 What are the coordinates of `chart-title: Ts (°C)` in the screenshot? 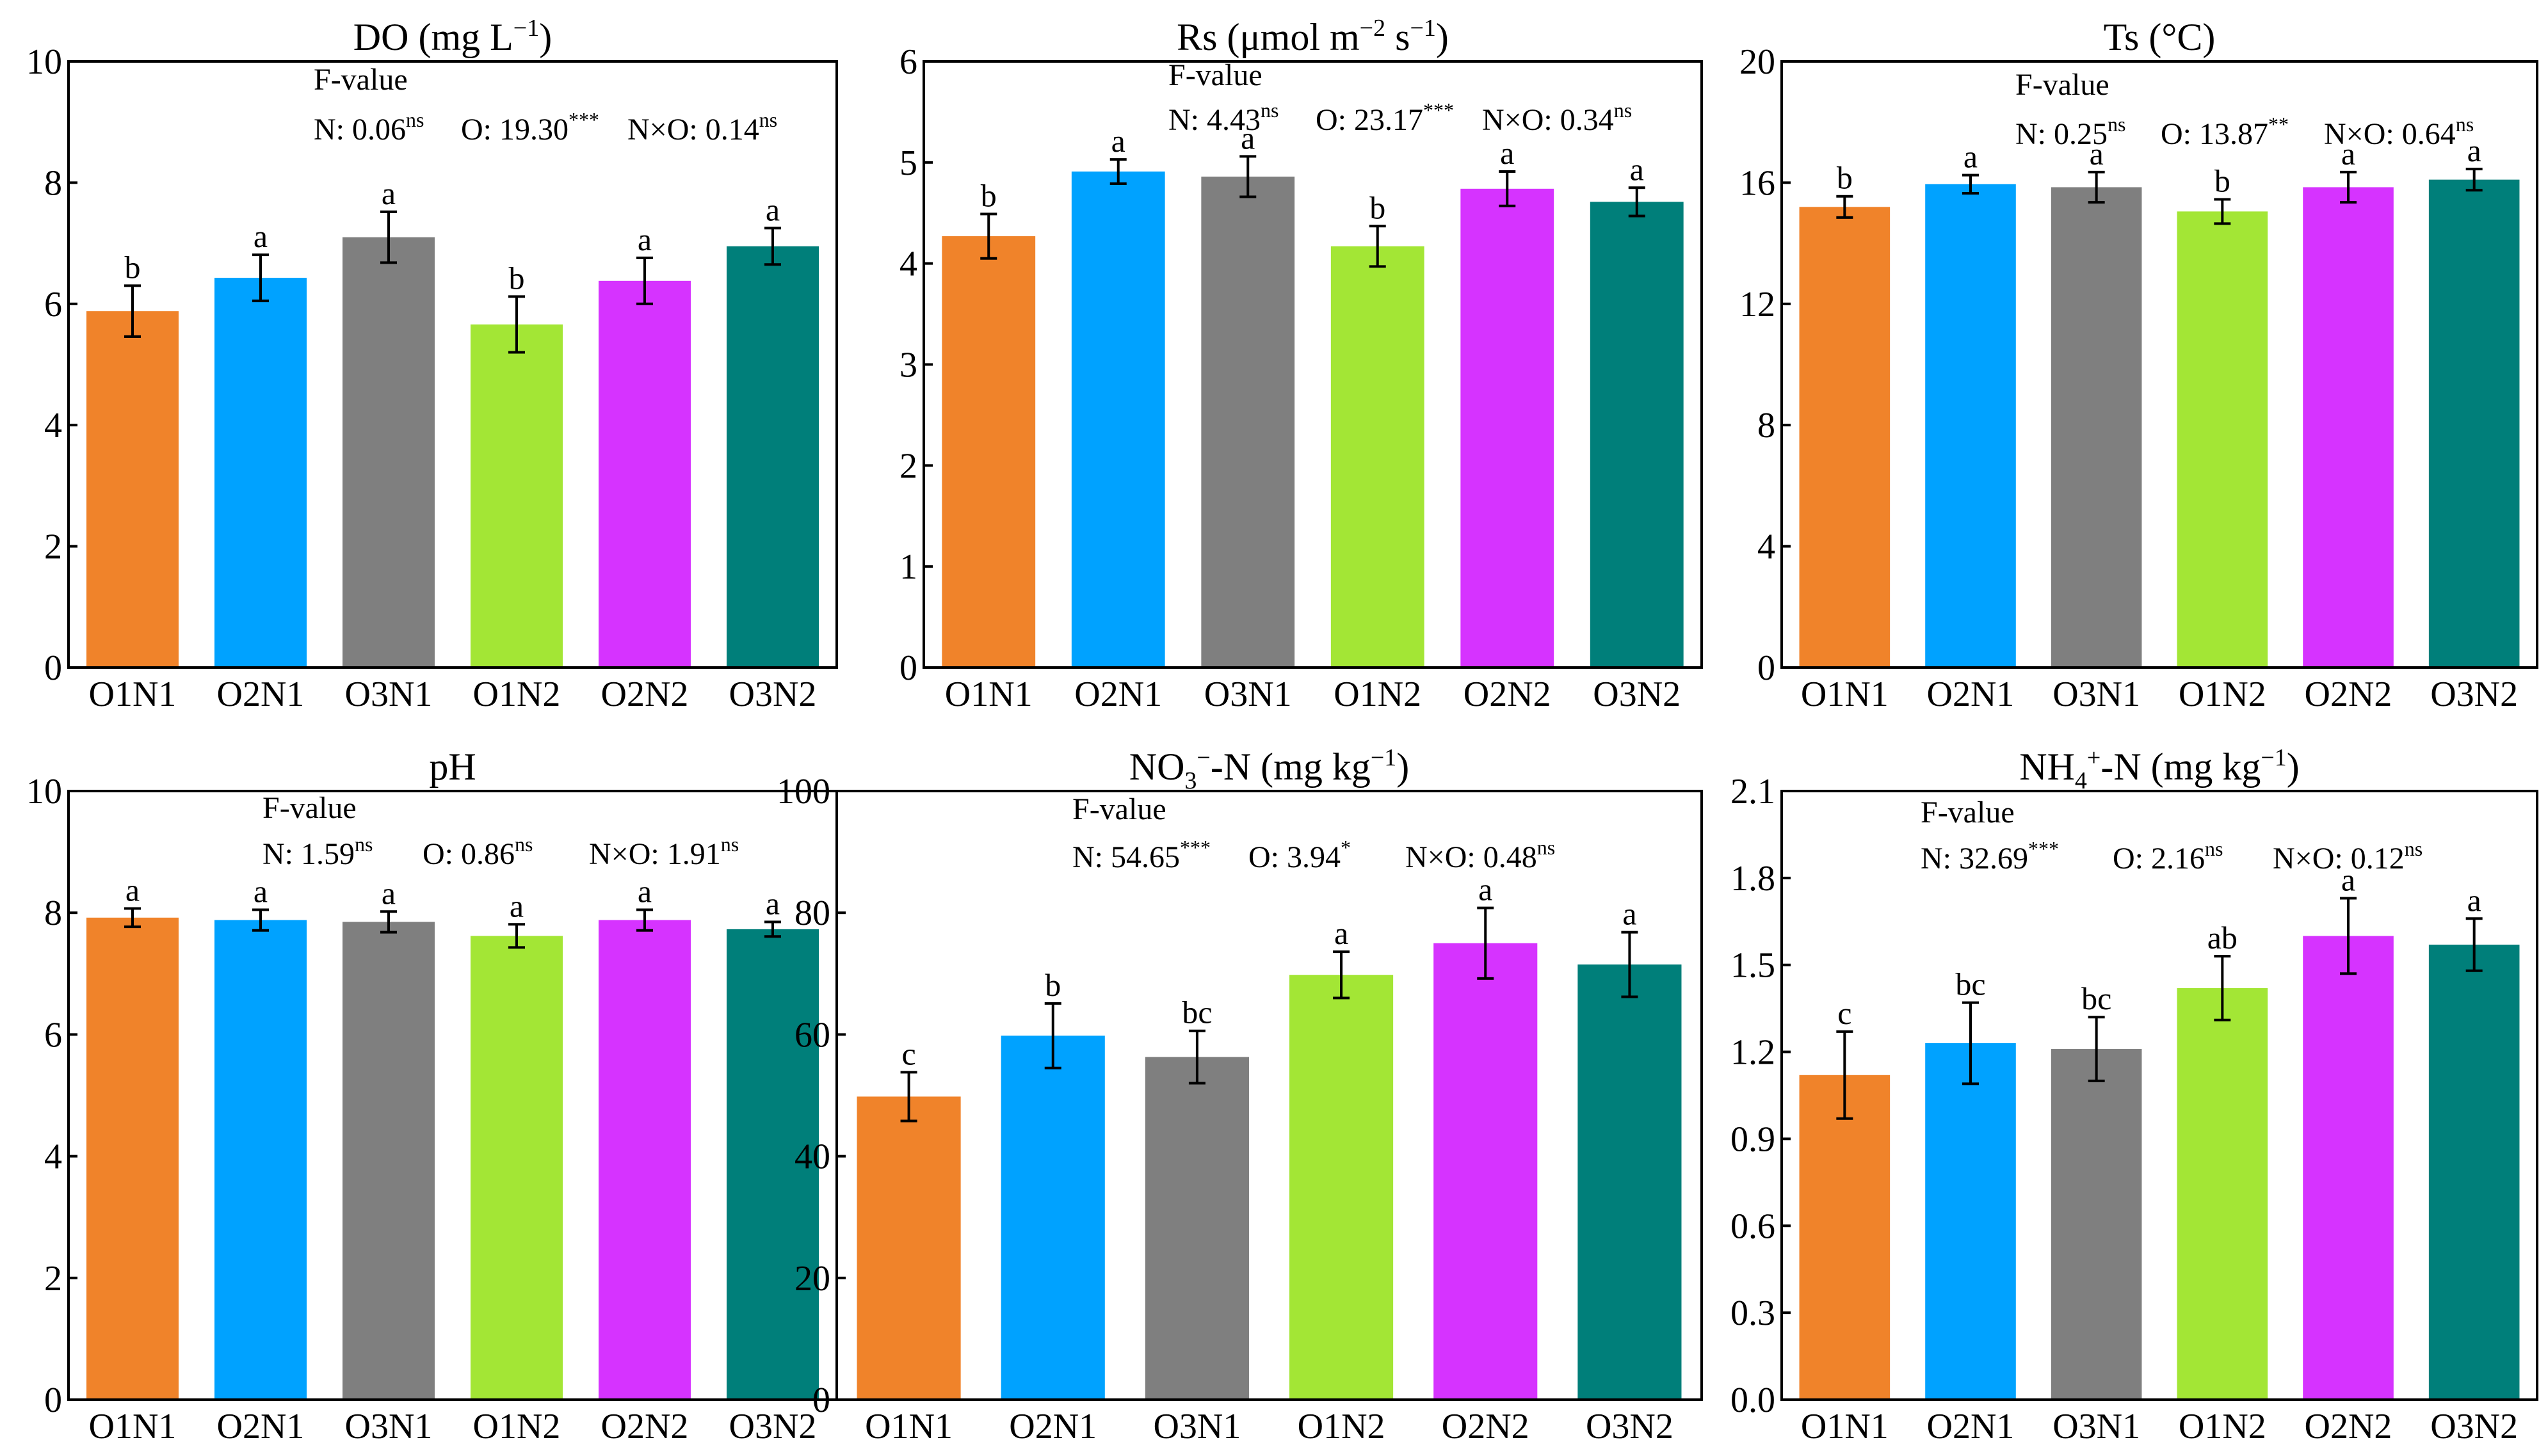 It's located at (2160, 37).